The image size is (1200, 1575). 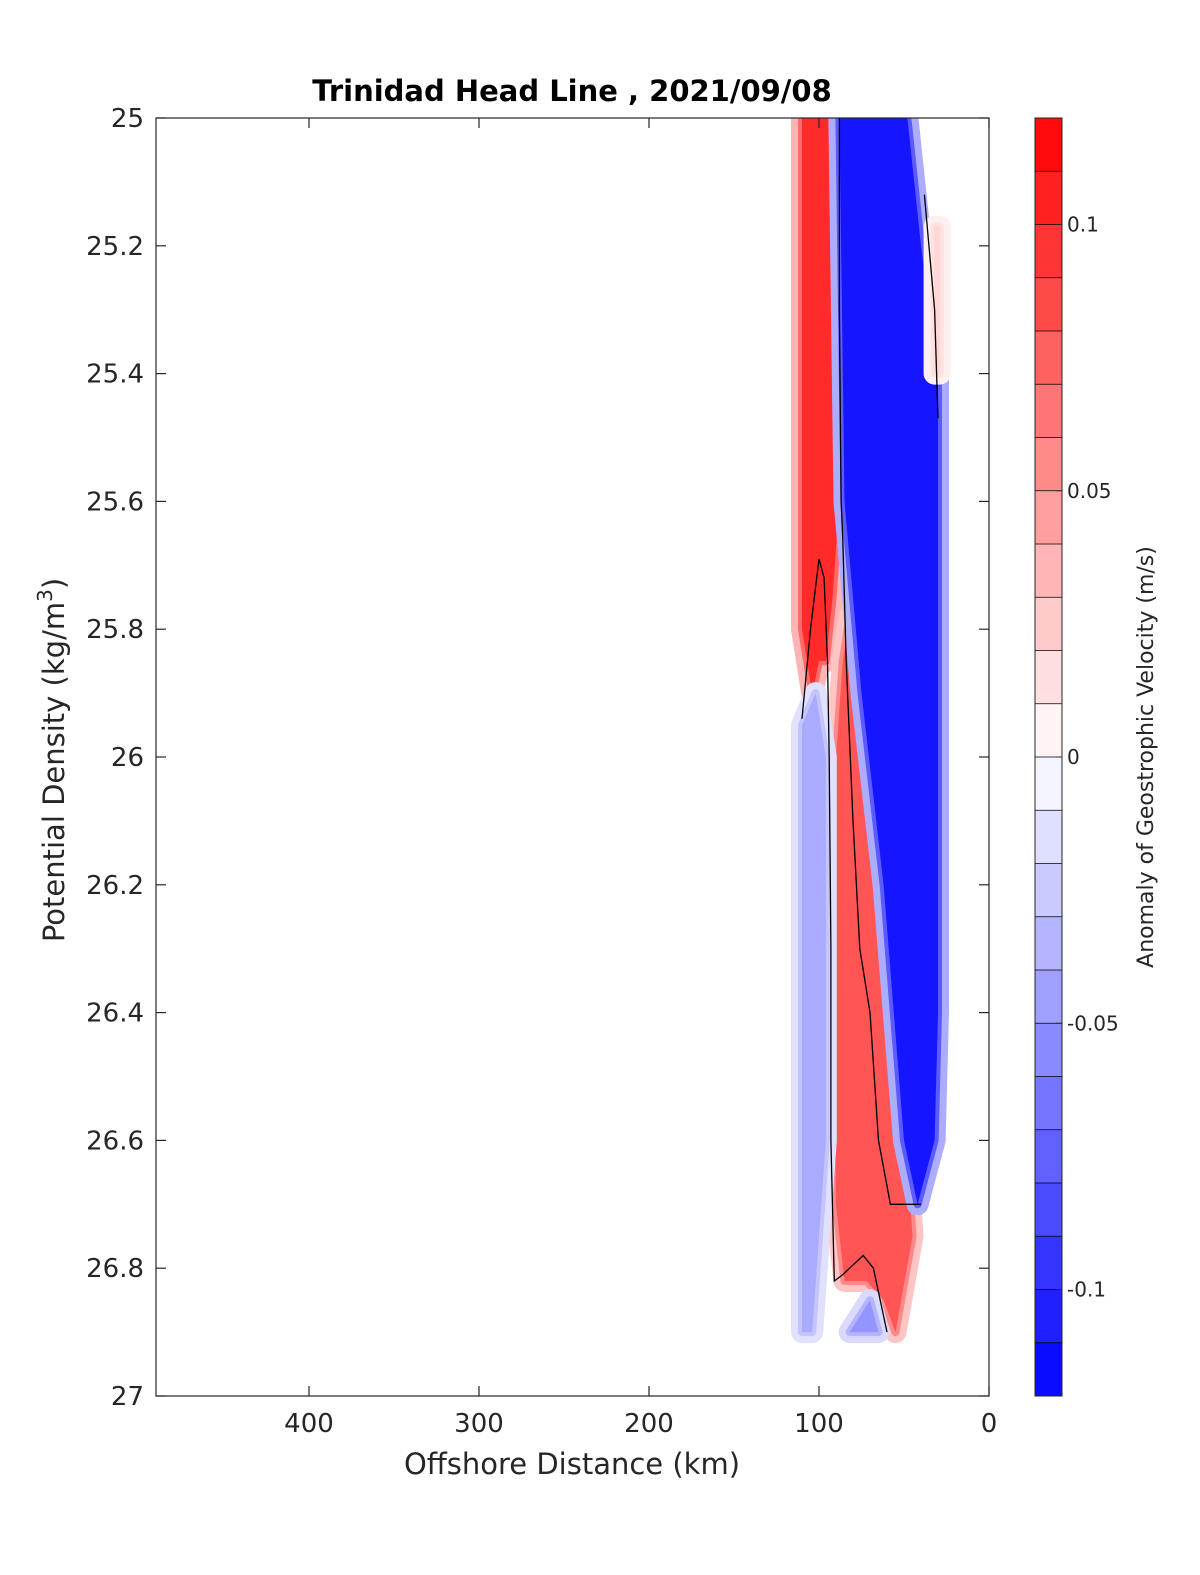 I want to click on y-tick-label: 25.6, so click(x=115, y=502).